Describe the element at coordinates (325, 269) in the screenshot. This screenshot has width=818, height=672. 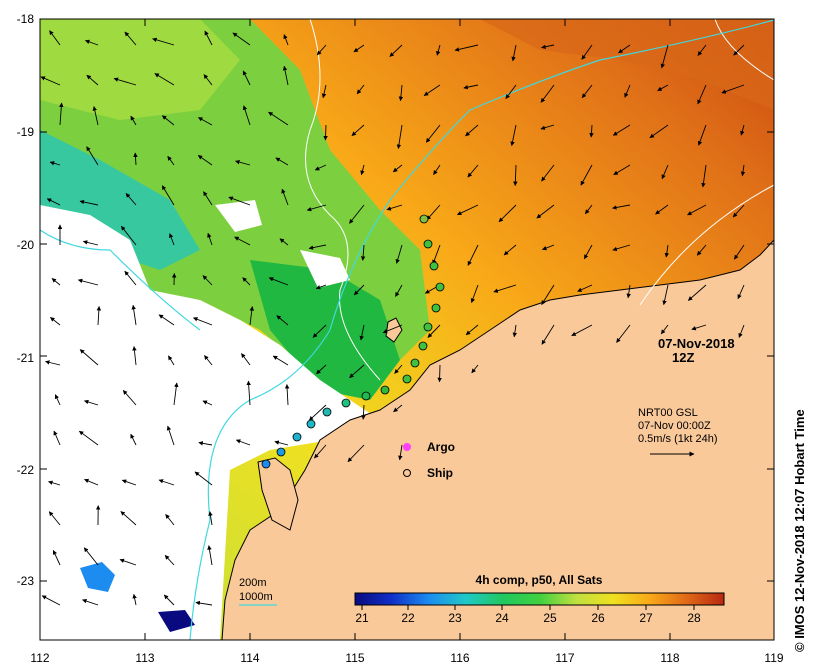
I see `cloud-mask-center` at that location.